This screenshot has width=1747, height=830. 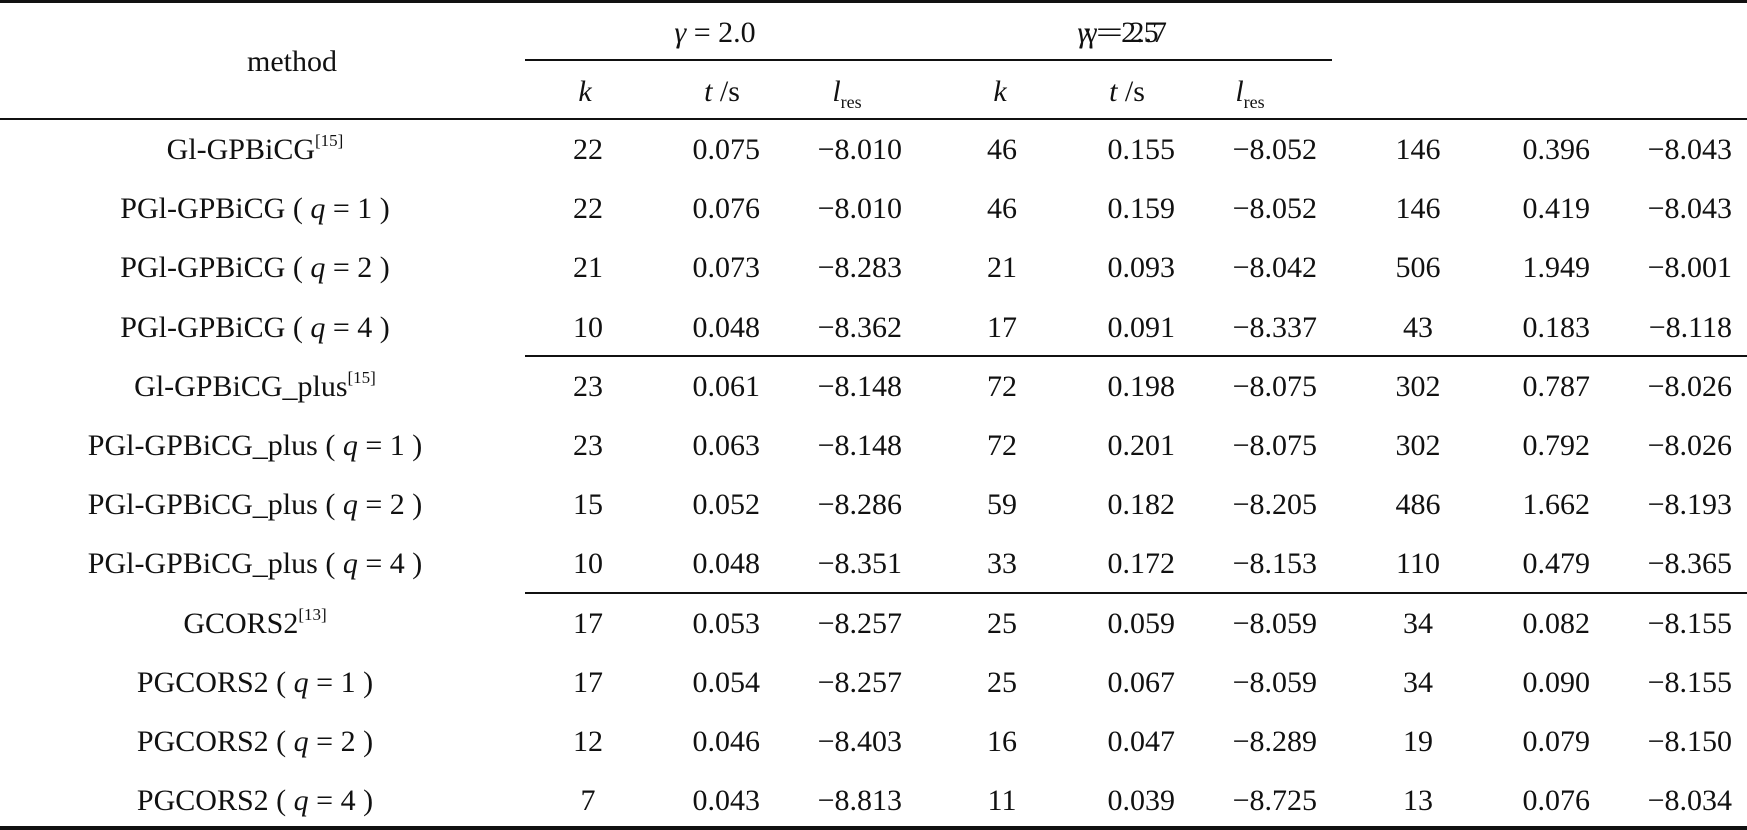 What do you see at coordinates (1556, 386) in the screenshot?
I see `time-cell: 0.787` at bounding box center [1556, 386].